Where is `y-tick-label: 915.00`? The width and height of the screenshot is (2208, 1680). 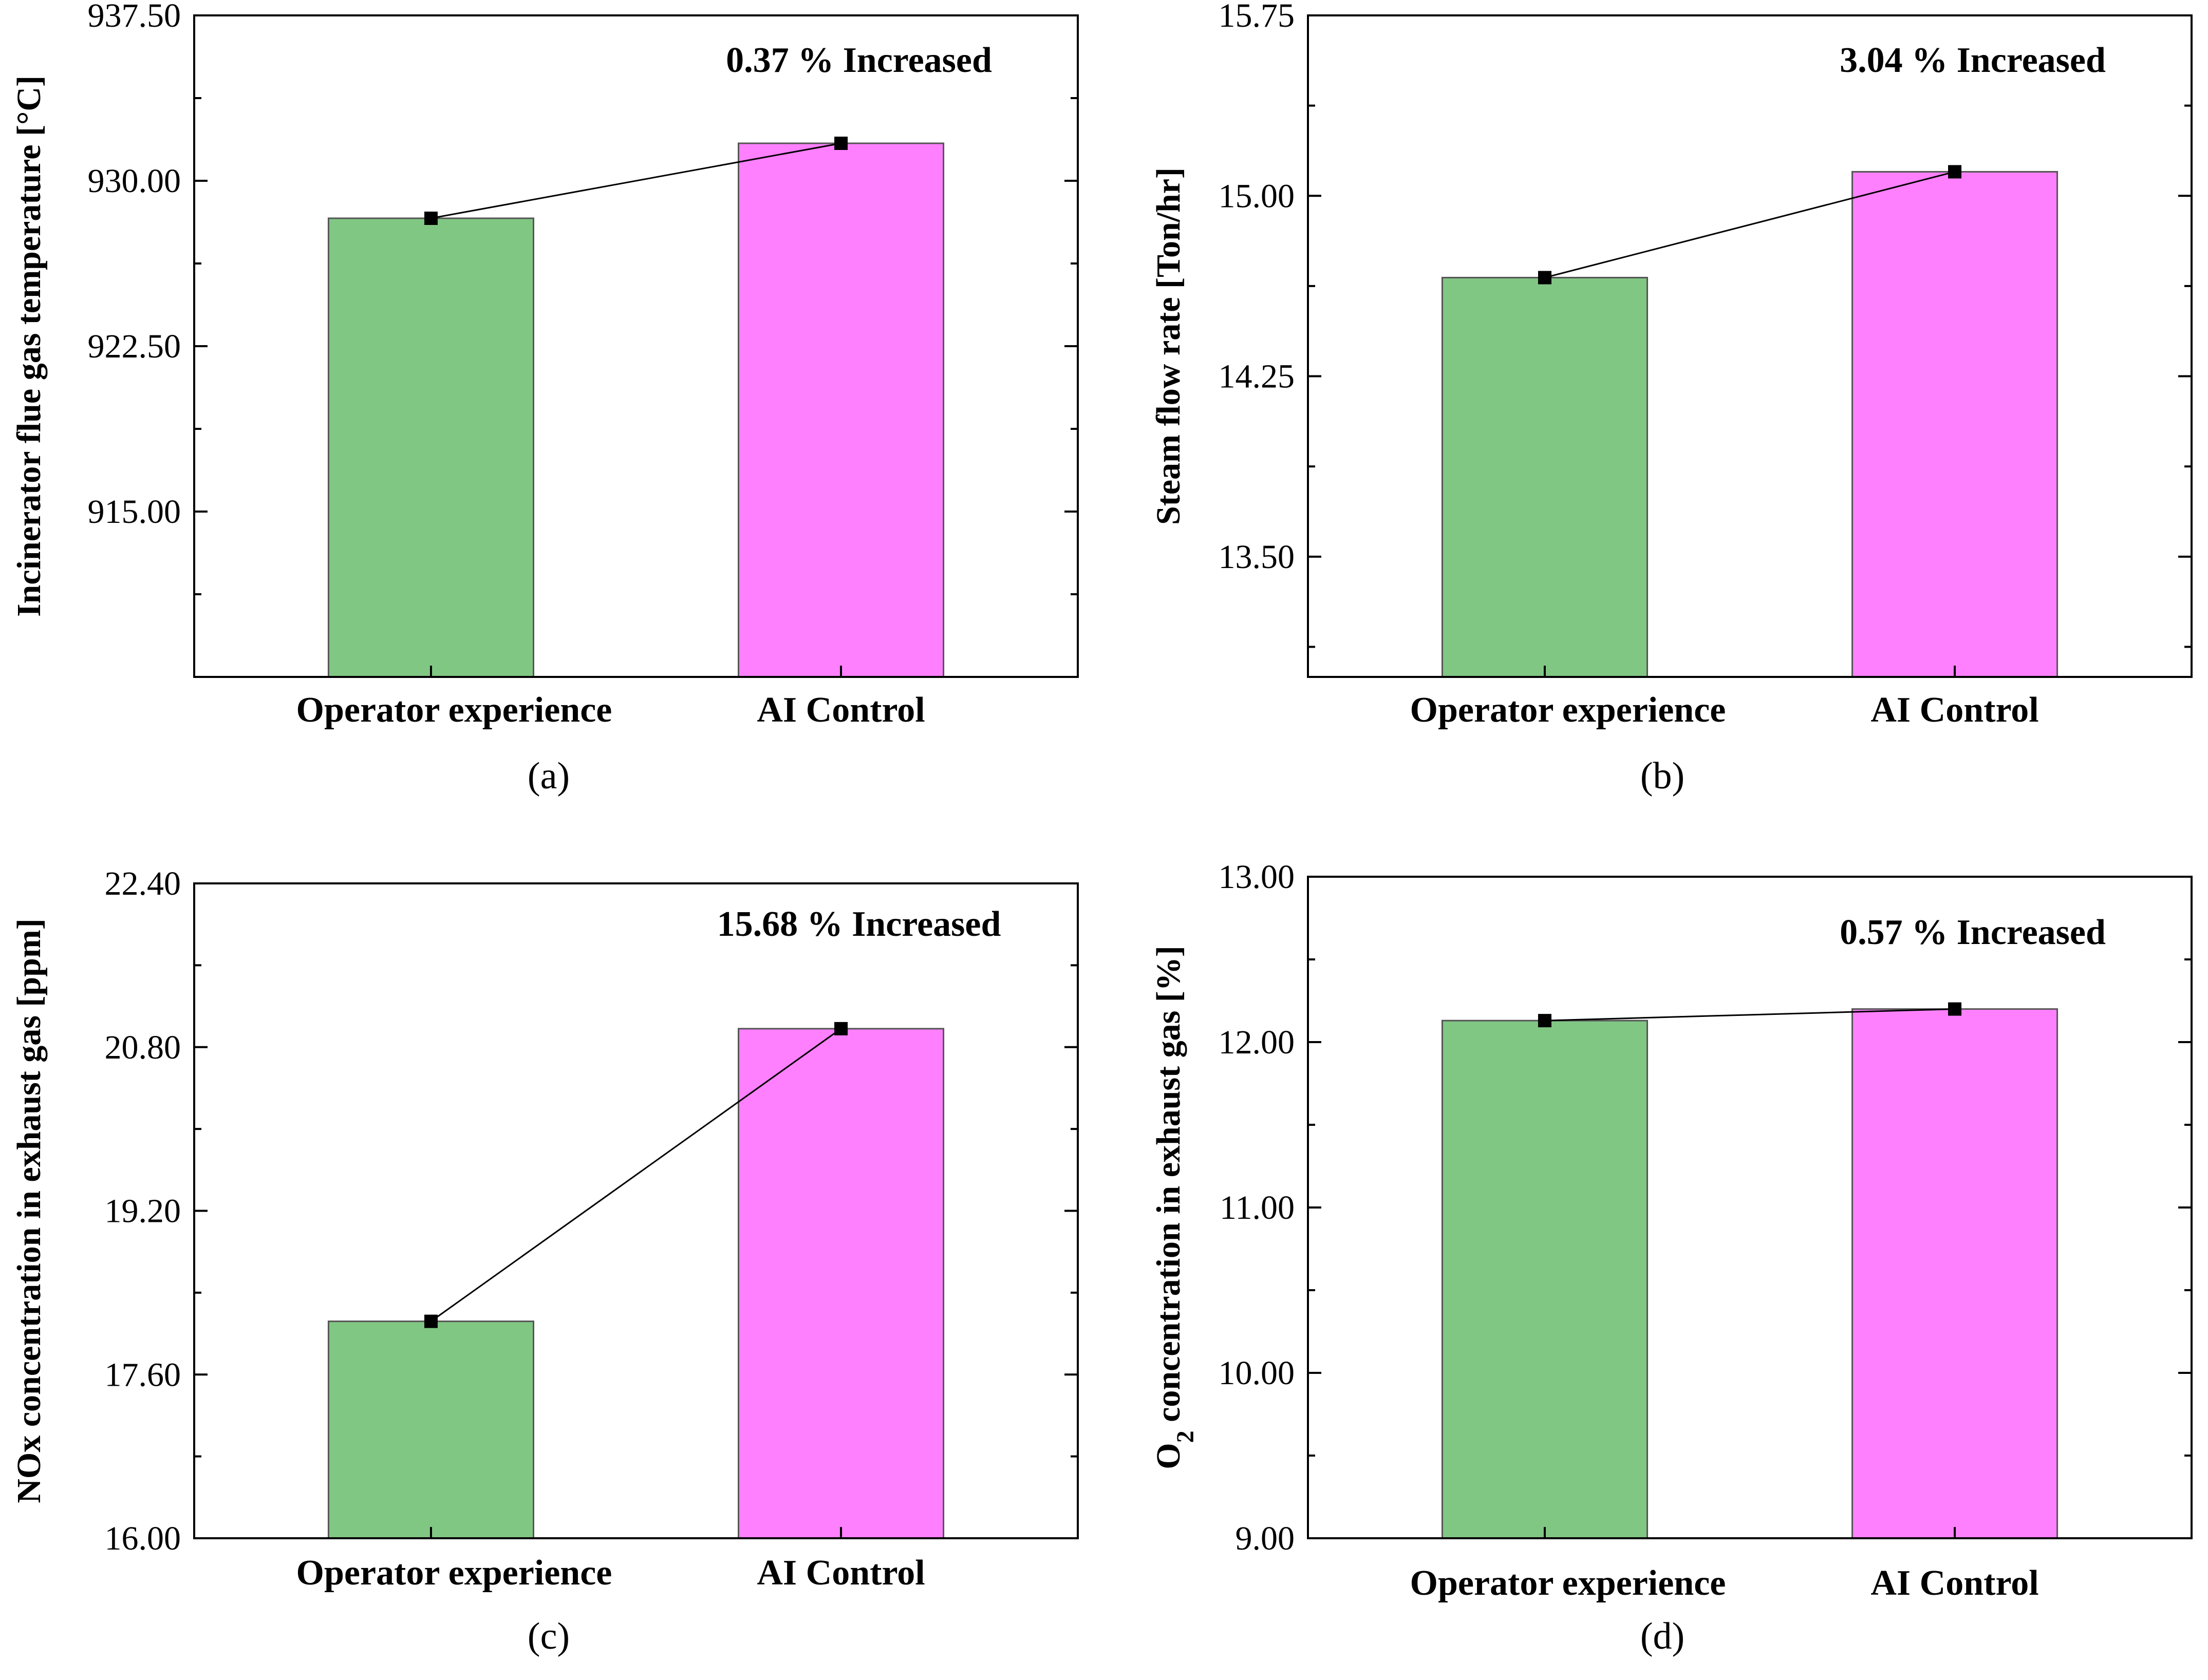
y-tick-label: 915.00 is located at coordinates (134, 512).